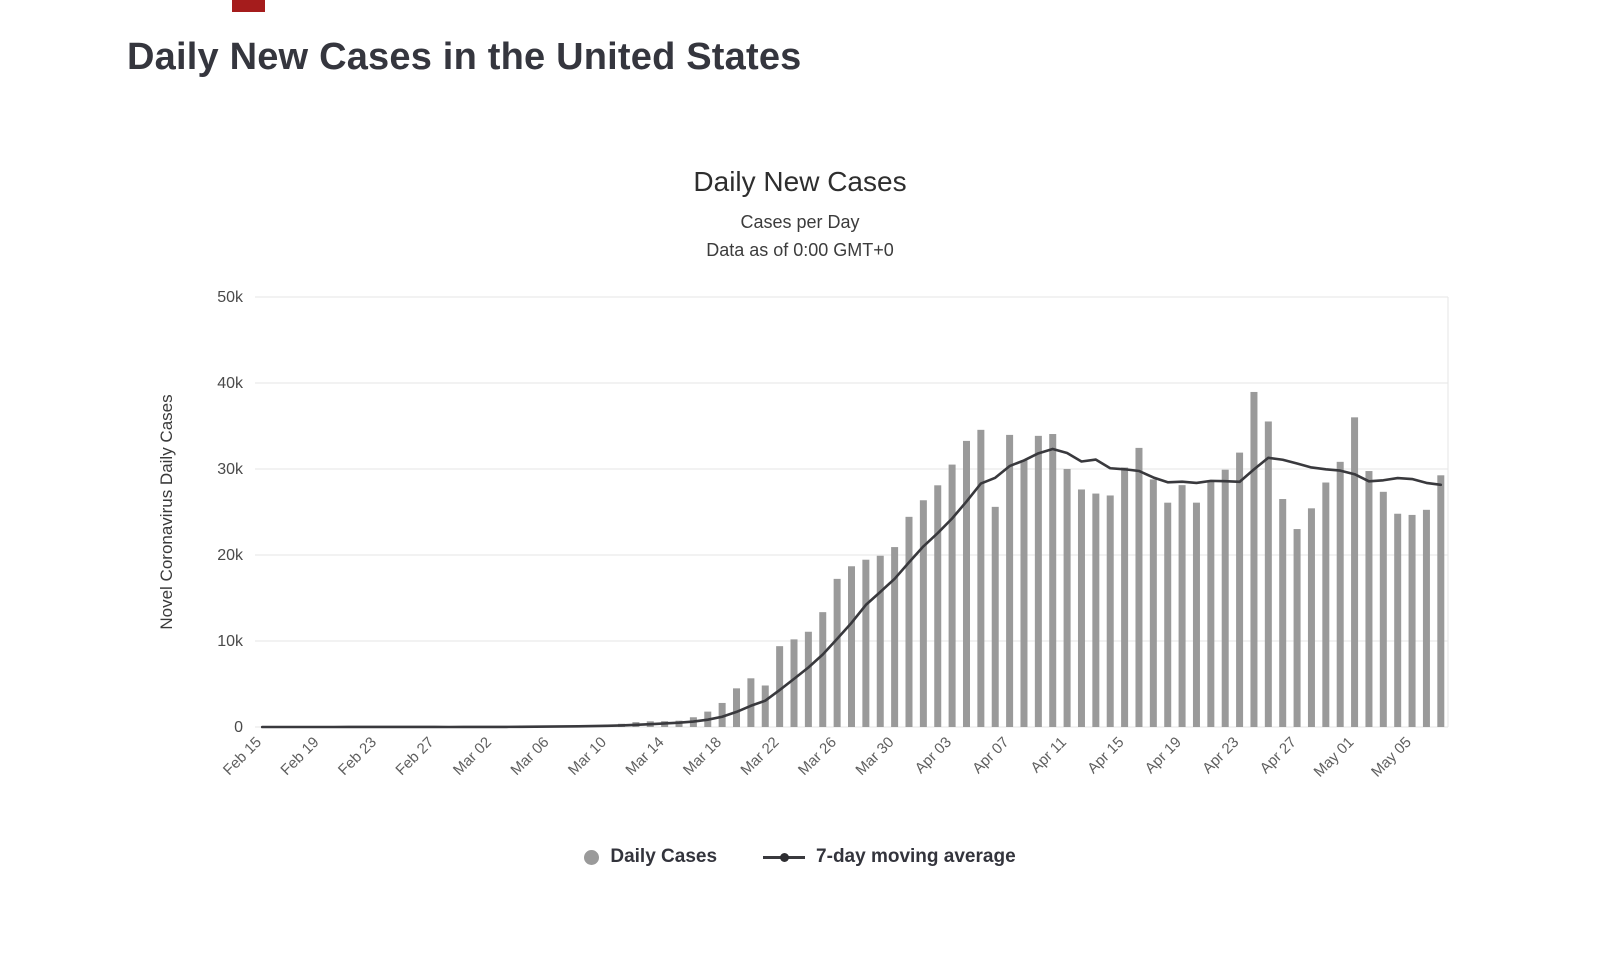  What do you see at coordinates (1391, 757) in the screenshot?
I see `x-tick-label: May 05` at bounding box center [1391, 757].